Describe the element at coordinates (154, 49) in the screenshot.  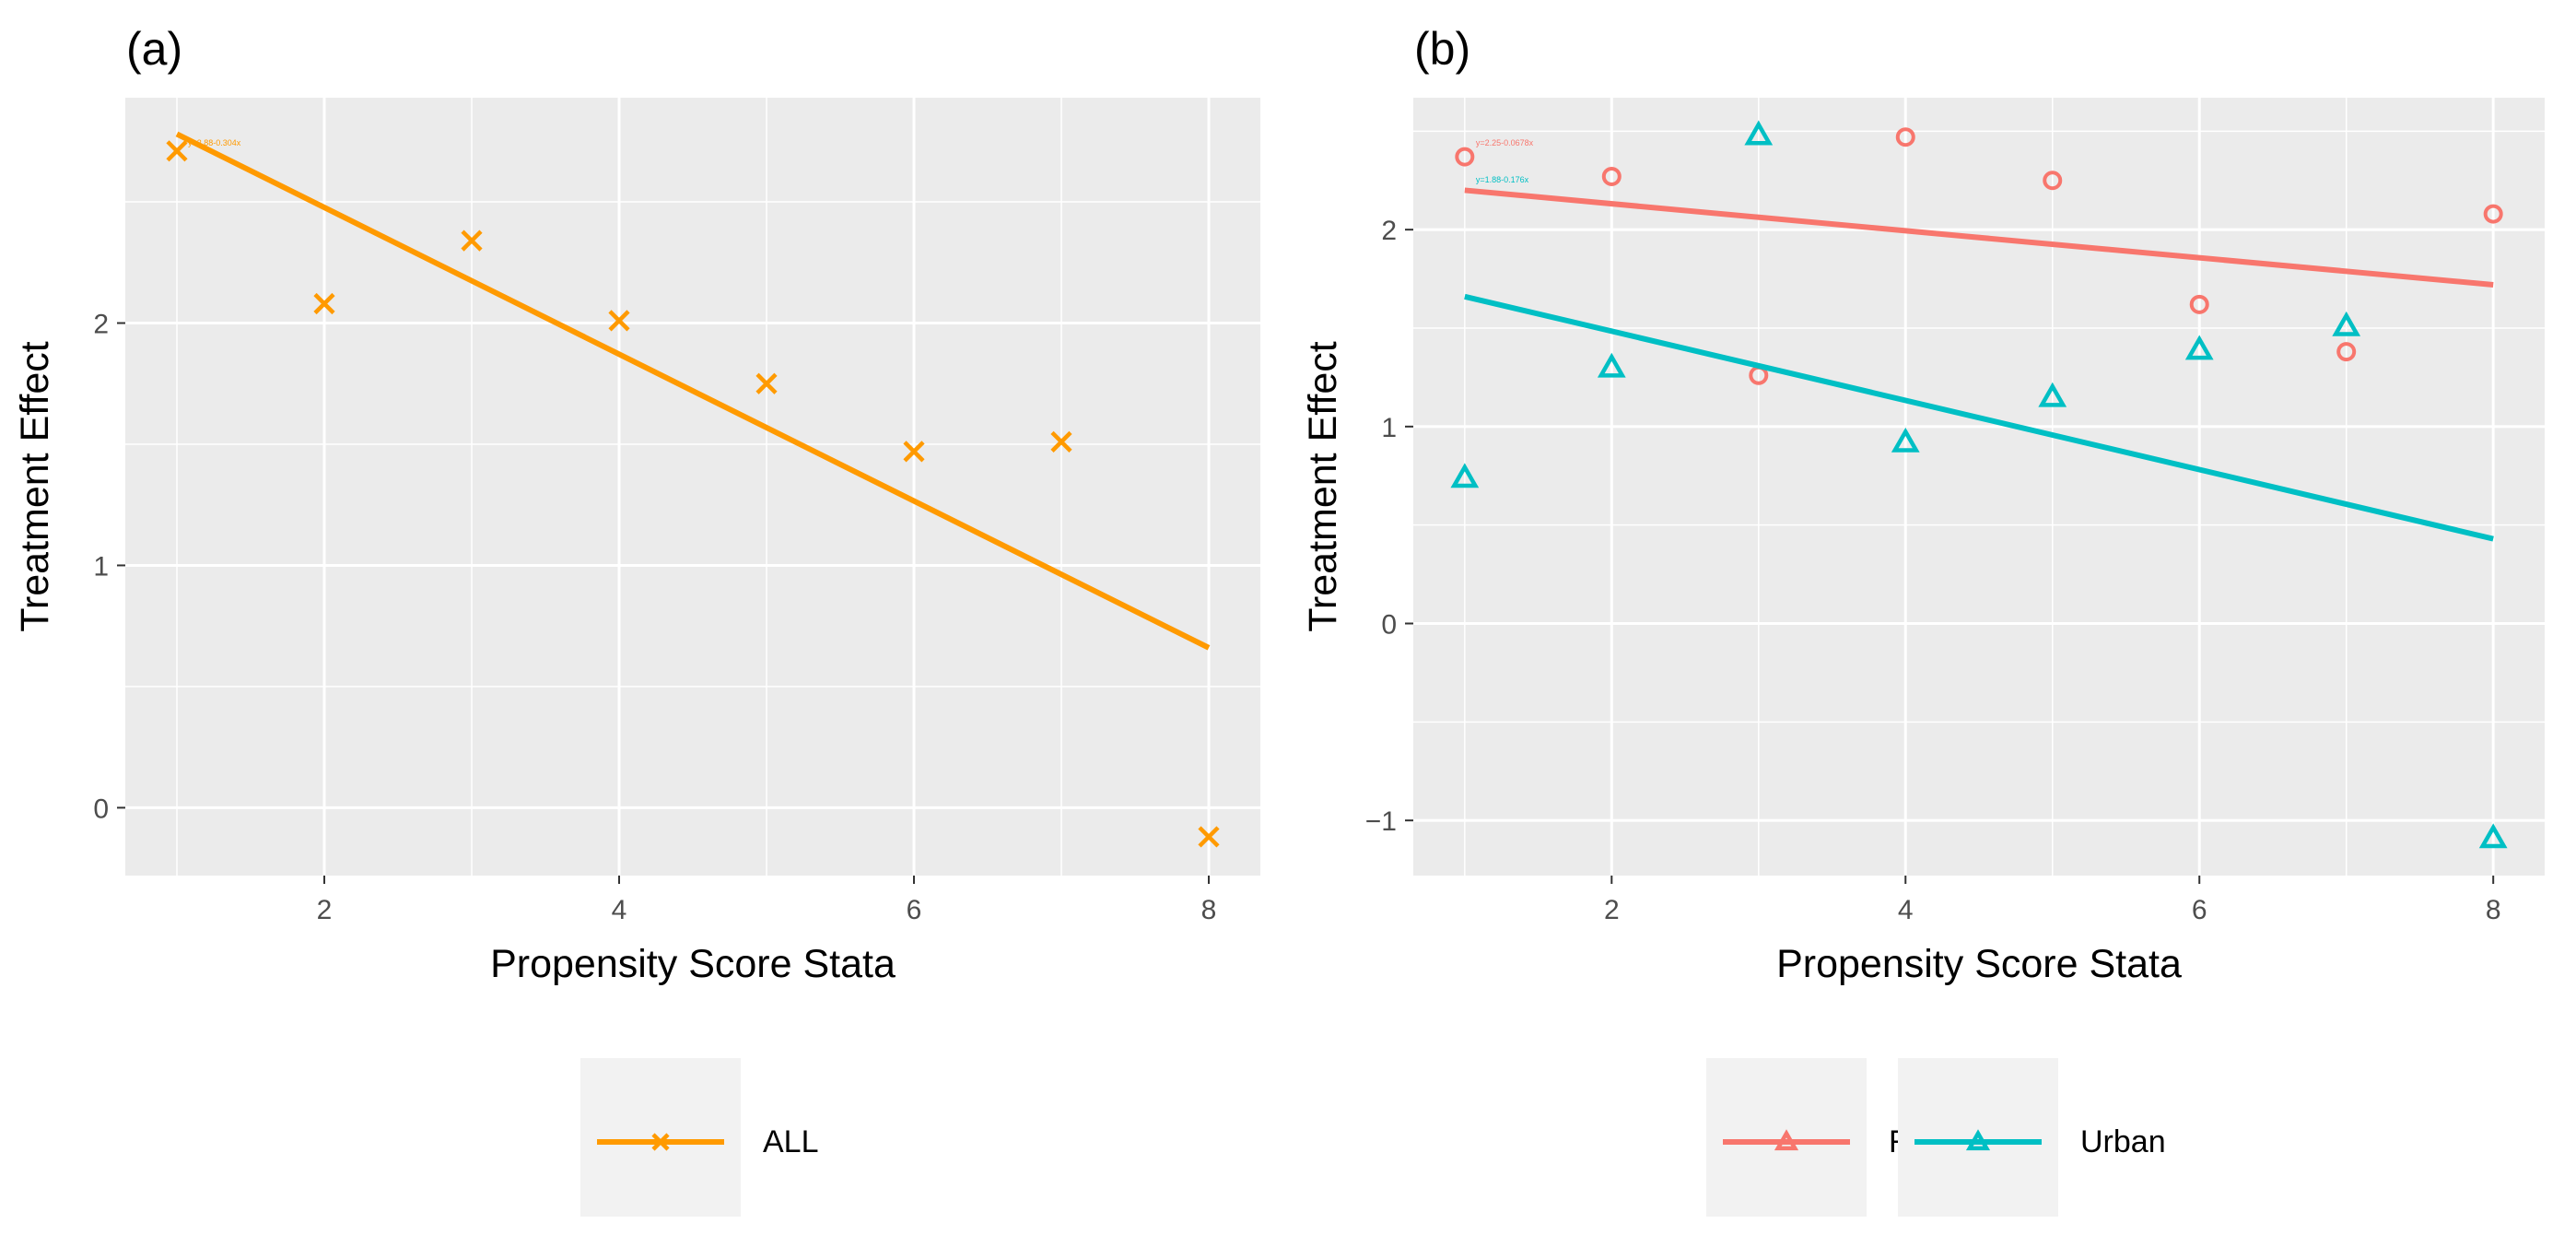
I see `panel-label: (a)` at that location.